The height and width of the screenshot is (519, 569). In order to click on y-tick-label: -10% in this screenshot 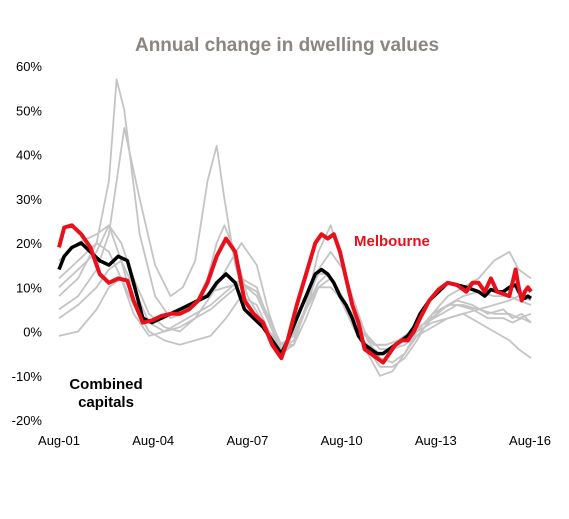, I will do `click(27, 376)`.